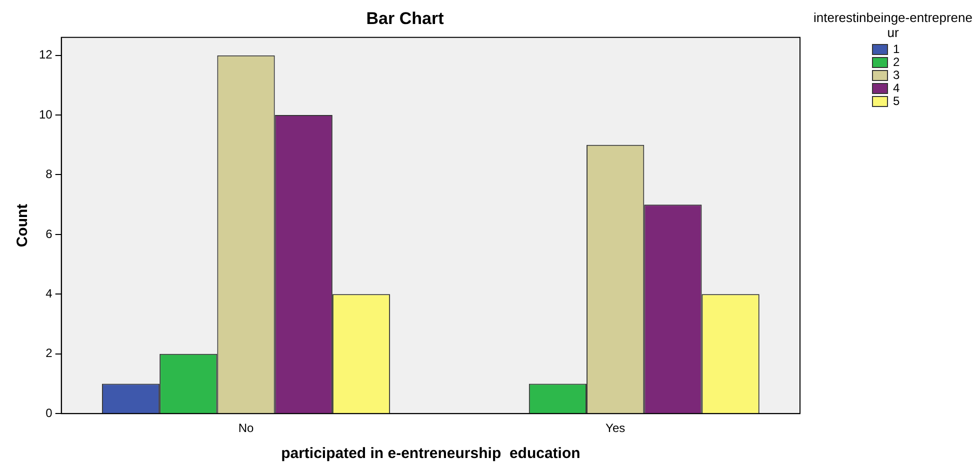 This screenshot has height=472, width=977. What do you see at coordinates (896, 49) in the screenshot?
I see `legend-label: 1` at bounding box center [896, 49].